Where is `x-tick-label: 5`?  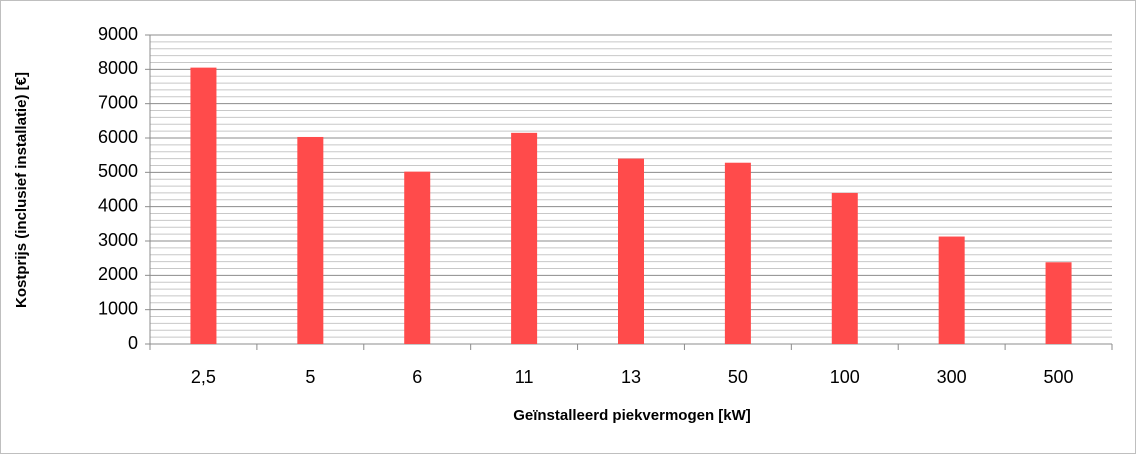 x-tick-label: 5 is located at coordinates (310, 377).